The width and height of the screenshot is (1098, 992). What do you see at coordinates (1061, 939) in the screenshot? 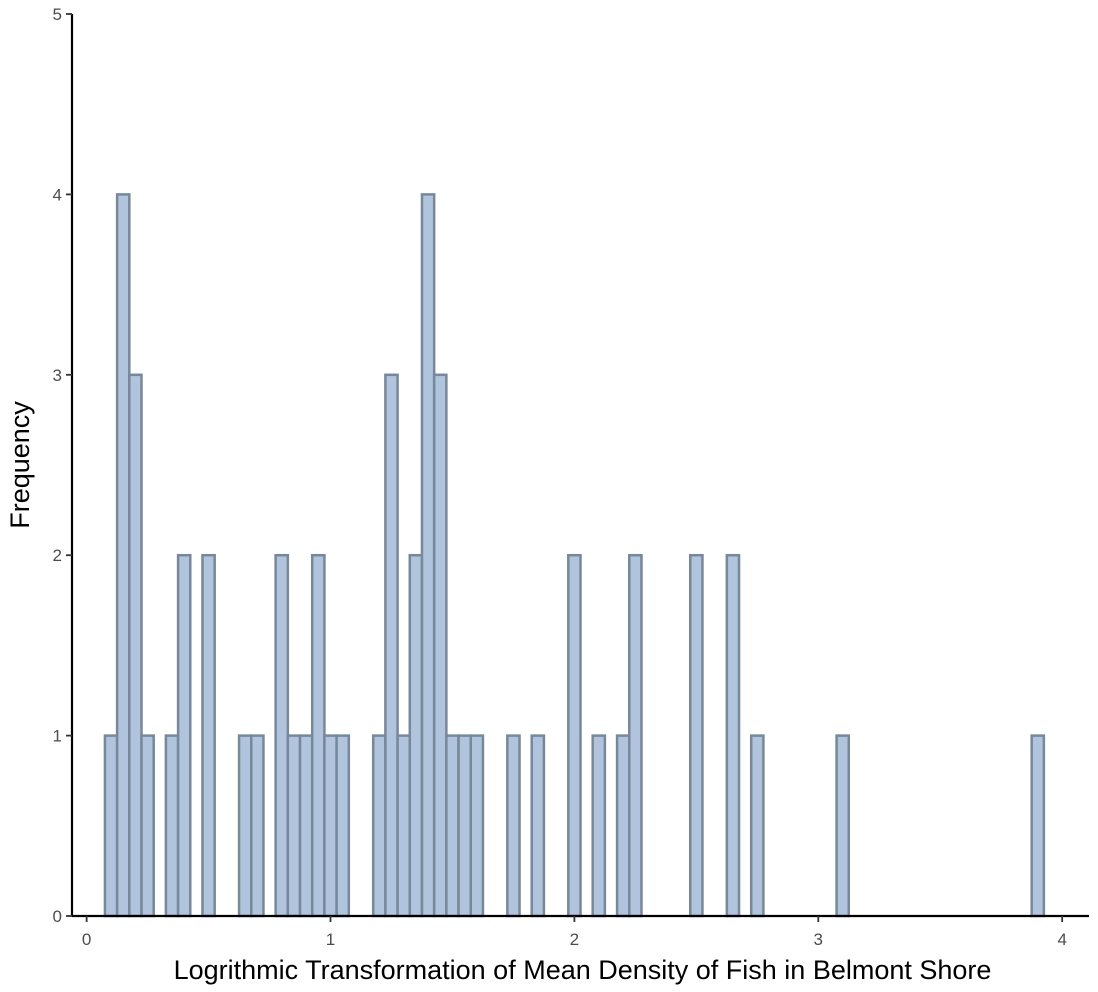
I see `x-tick-label-4: 4` at bounding box center [1061, 939].